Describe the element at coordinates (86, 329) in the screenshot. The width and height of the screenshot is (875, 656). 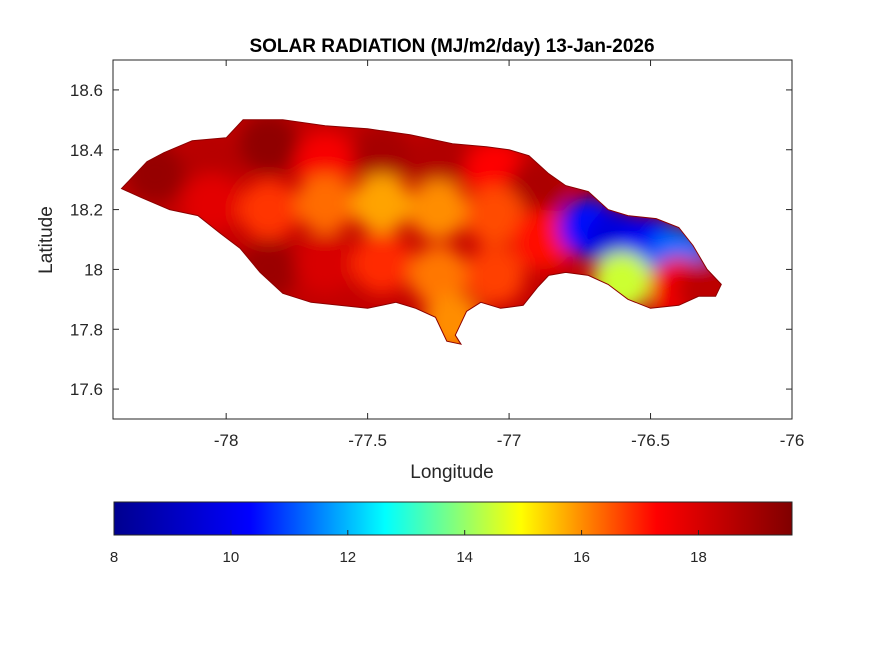
I see `y-tick-label: 17.8` at that location.